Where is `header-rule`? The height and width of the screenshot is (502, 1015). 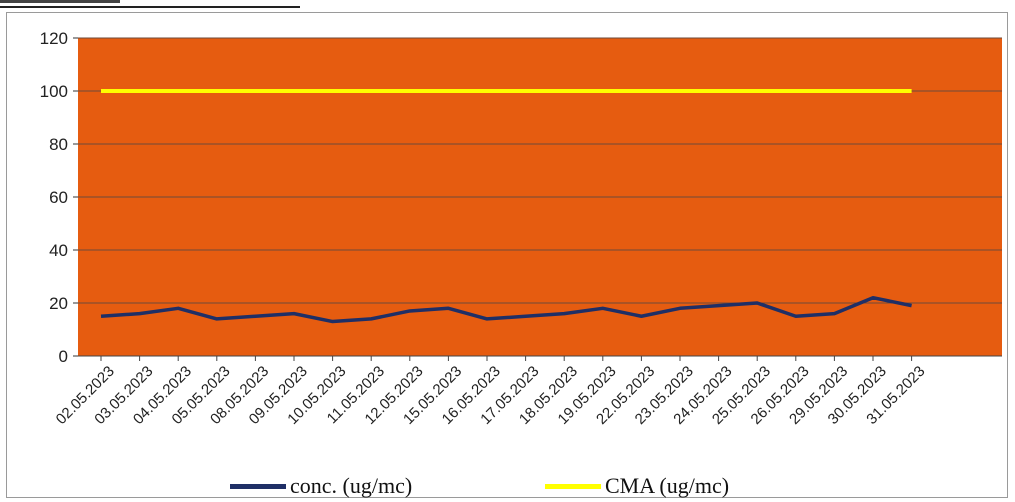
header-rule is located at coordinates (150, 7).